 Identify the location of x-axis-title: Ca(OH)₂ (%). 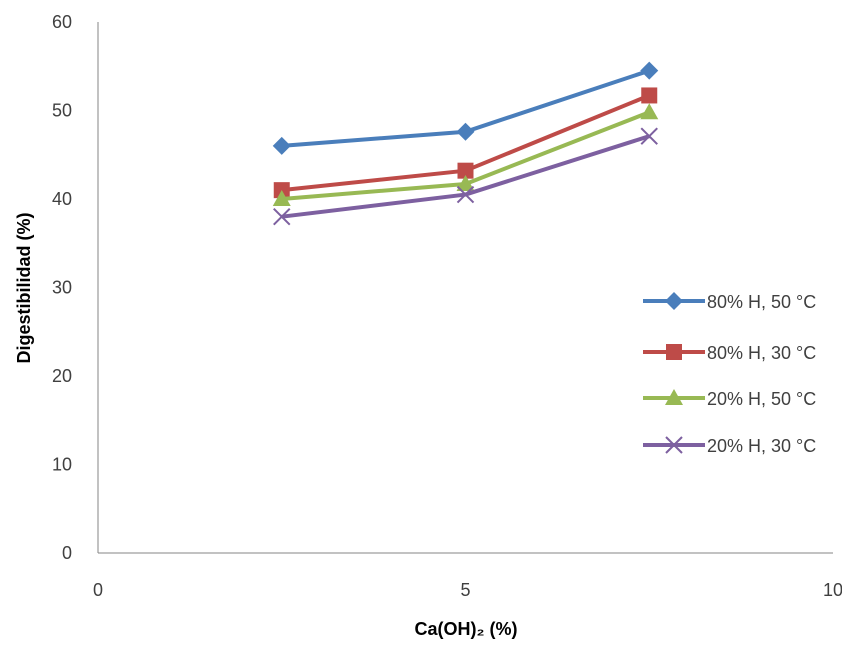
(466, 629).